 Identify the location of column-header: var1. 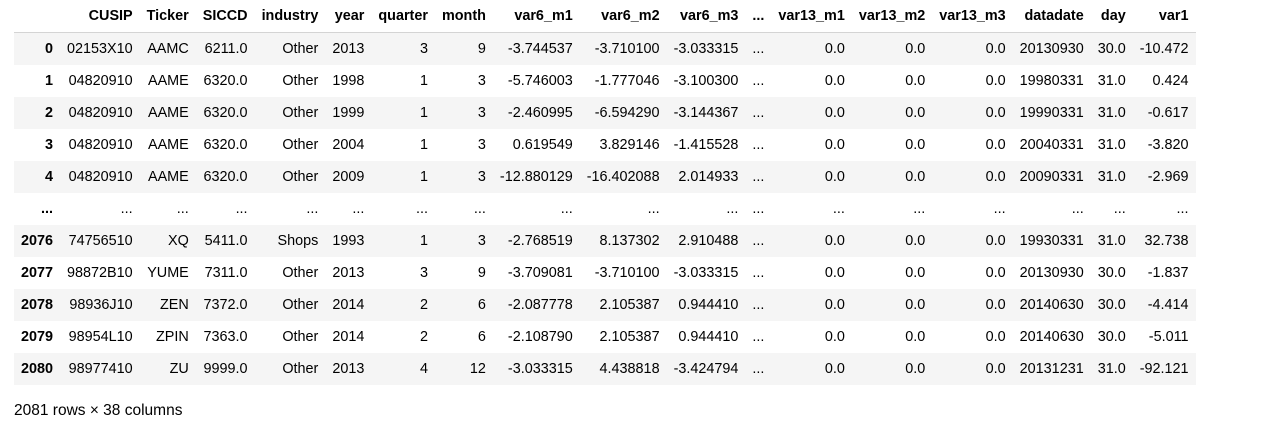
(1164, 16).